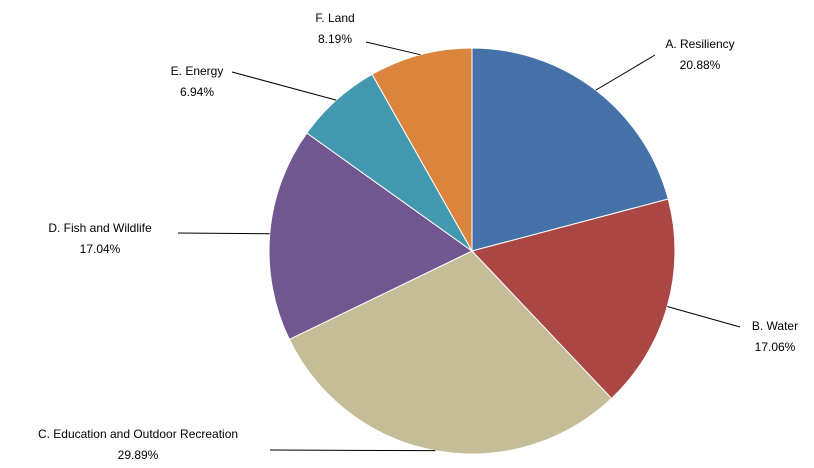  I want to click on slice-label: E. Energy, so click(197, 71).